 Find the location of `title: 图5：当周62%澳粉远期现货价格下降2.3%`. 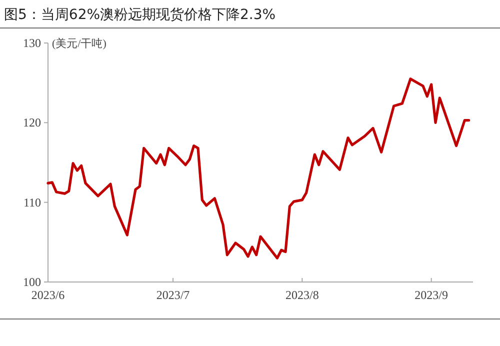

title: 图5：当周62%澳粉远期现货价格下降2.3% is located at coordinates (140, 15).